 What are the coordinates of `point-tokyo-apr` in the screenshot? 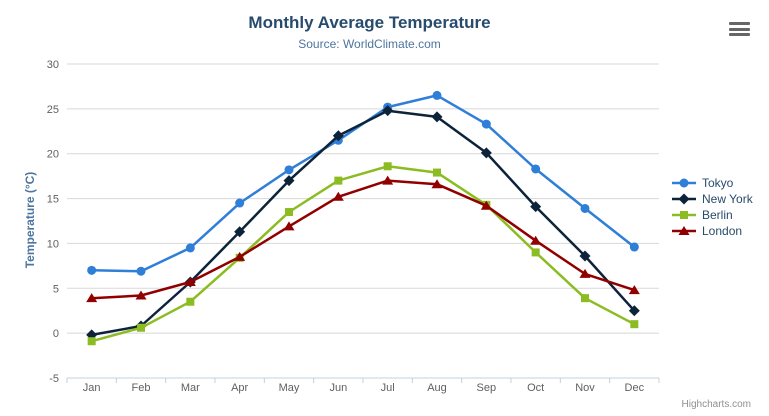 It's located at (240, 203).